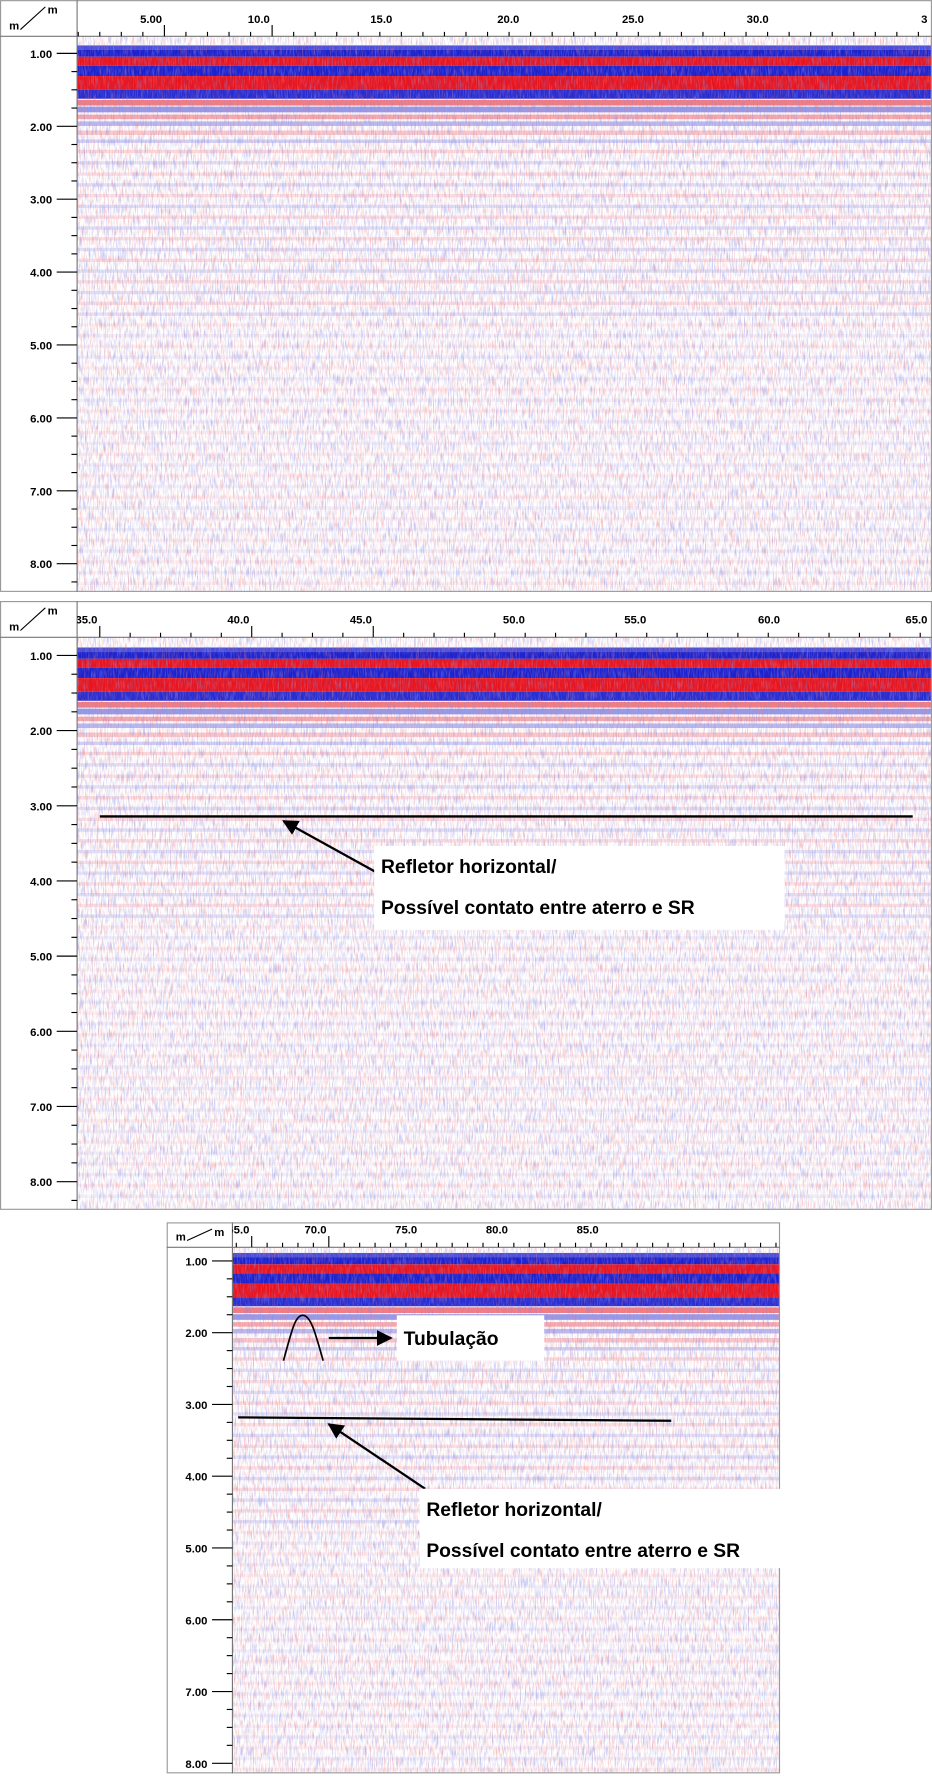 The width and height of the screenshot is (932, 1778). What do you see at coordinates (514, 621) in the screenshot?
I see `x-tick-label: 50.0` at bounding box center [514, 621].